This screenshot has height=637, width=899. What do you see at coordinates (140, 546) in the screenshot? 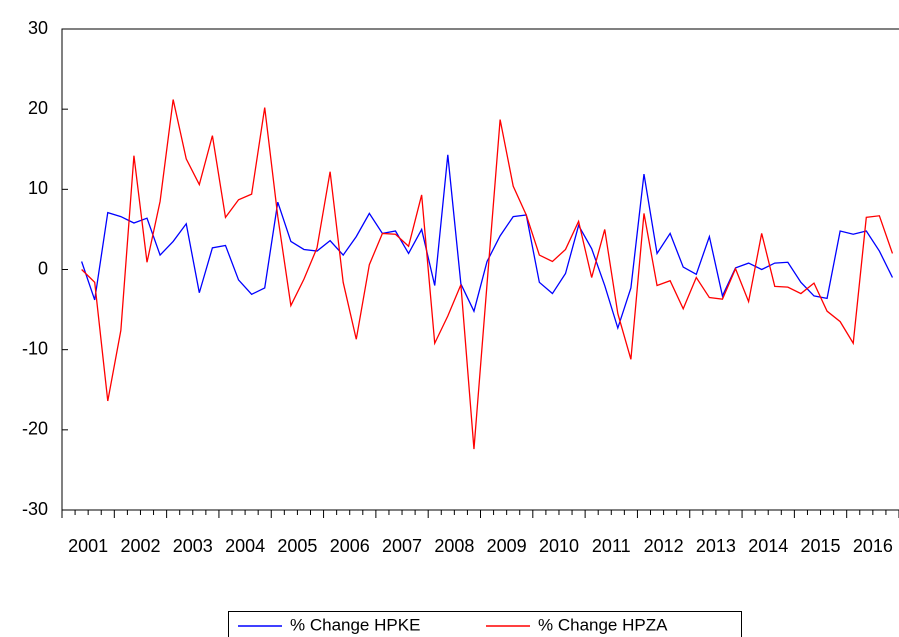
I see `x-tick-label: 2002` at bounding box center [140, 546].